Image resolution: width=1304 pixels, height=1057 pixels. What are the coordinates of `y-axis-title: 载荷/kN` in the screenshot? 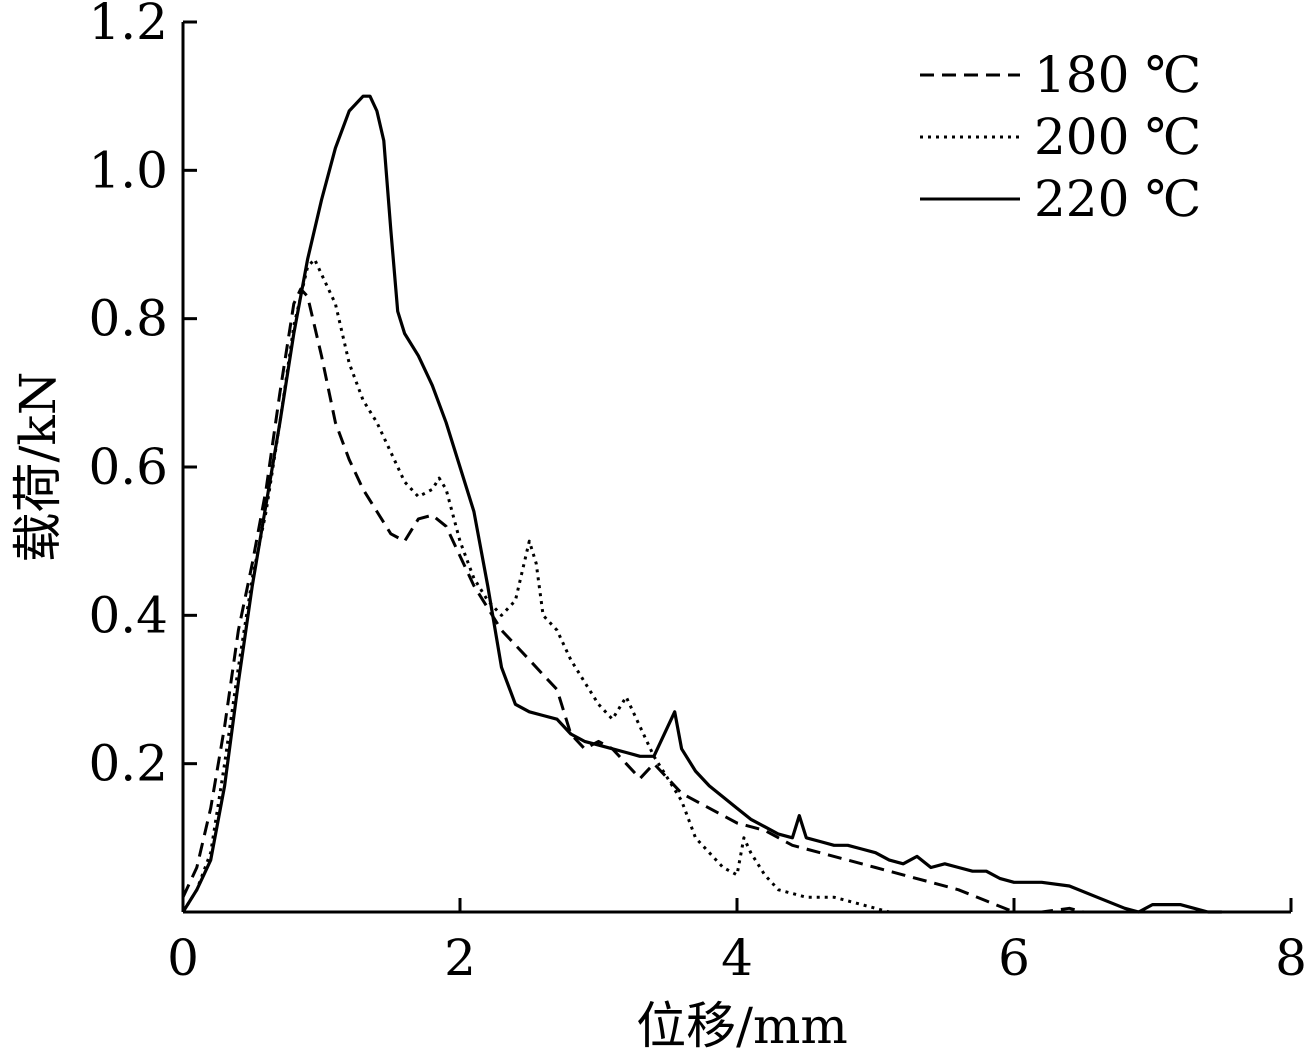 It's located at (38, 467).